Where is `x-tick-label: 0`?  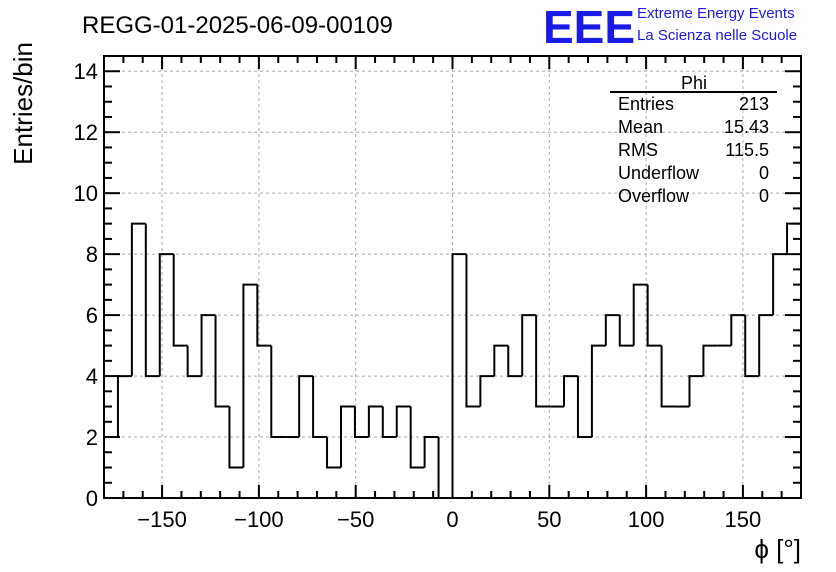 x-tick-label: 0 is located at coordinates (452, 519).